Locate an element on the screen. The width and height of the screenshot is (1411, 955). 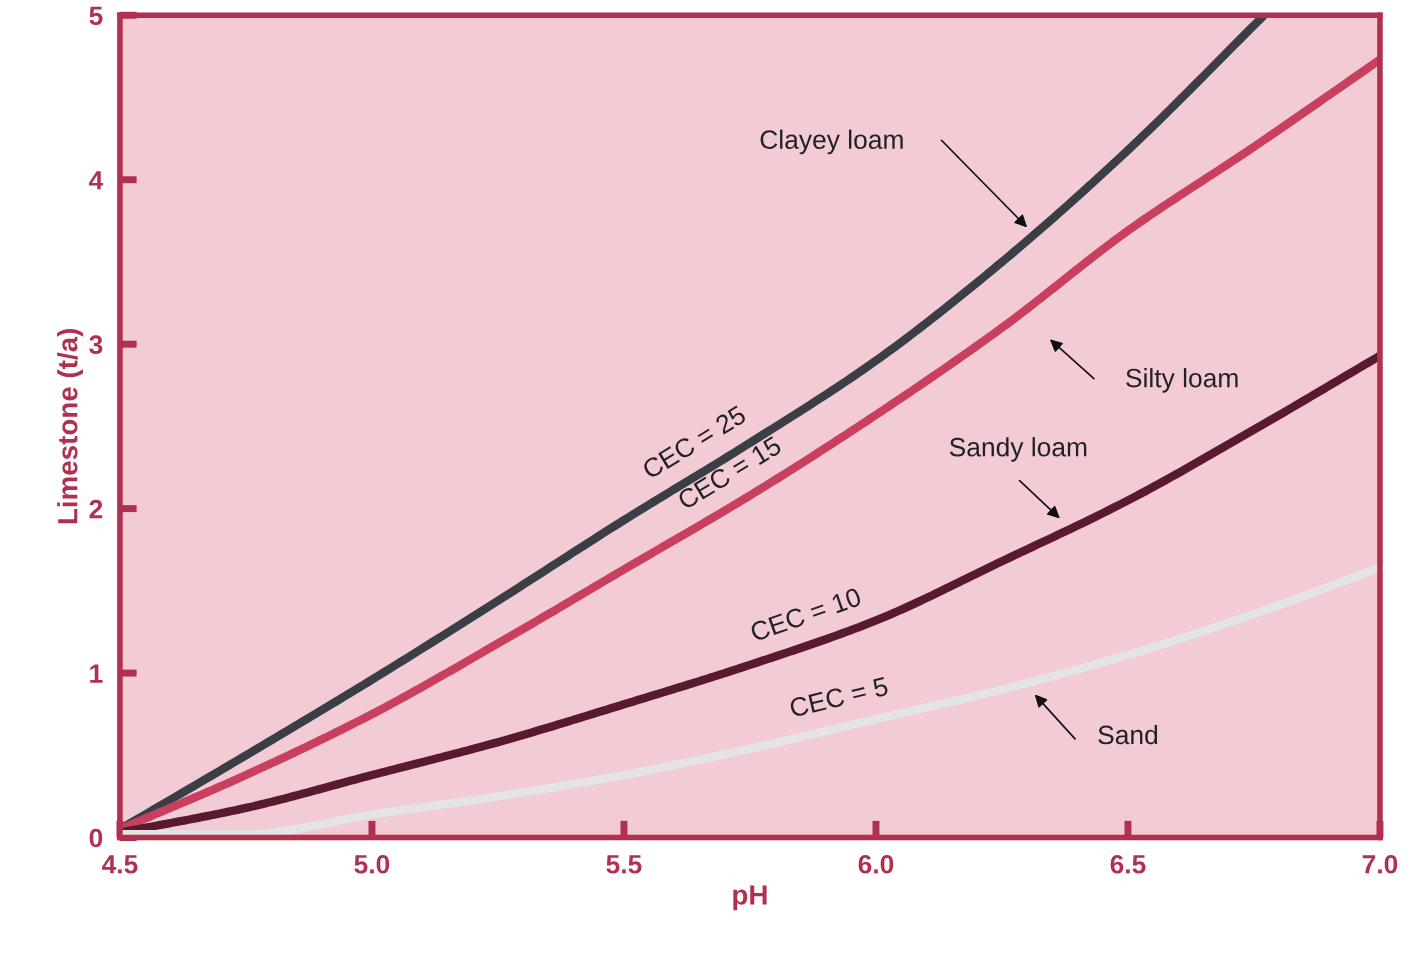
y-tick-label: 4 is located at coordinates (96, 180).